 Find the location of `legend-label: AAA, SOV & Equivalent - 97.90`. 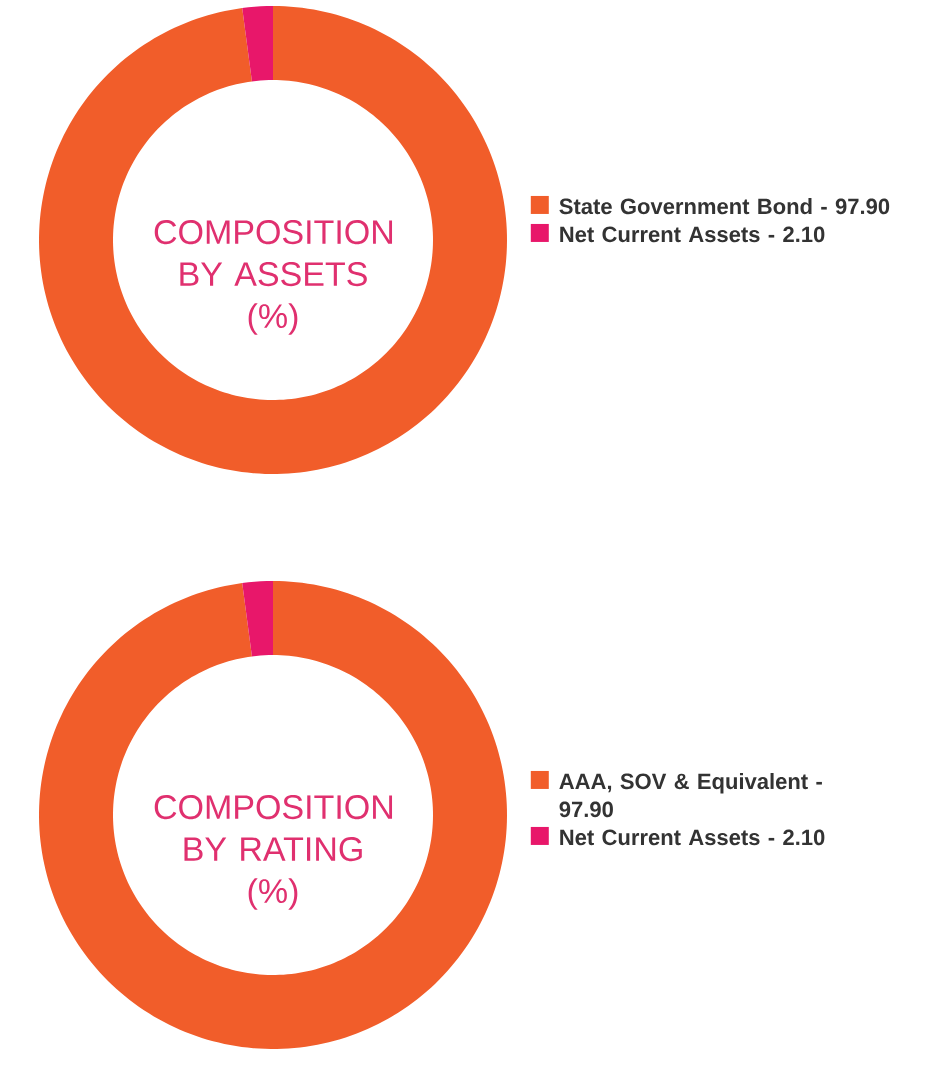

legend-label: AAA, SOV & Equivalent - 97.90 is located at coordinates (690, 795).